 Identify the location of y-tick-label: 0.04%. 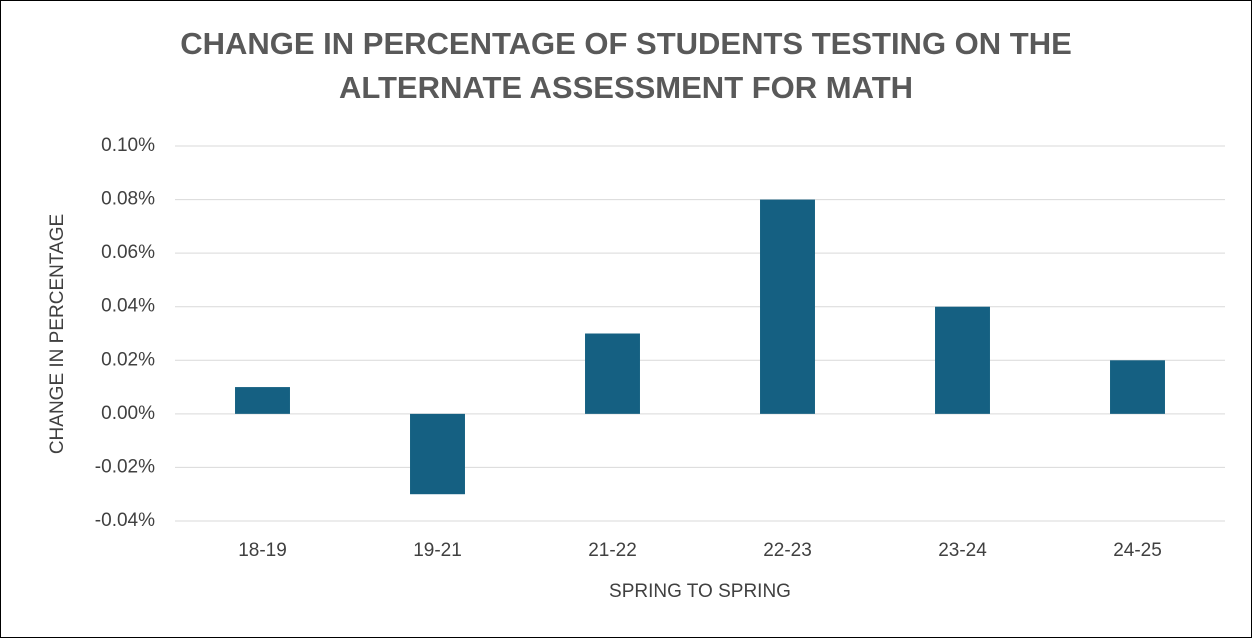
(128, 306).